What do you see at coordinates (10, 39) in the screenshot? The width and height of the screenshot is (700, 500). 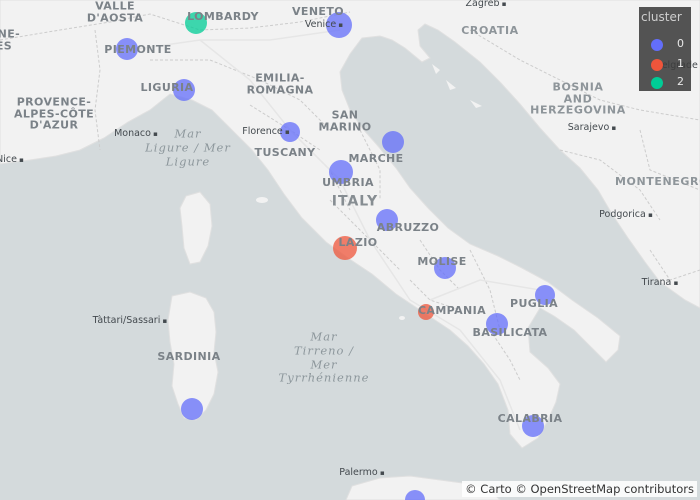 I see `label-ones: ONE- ES` at bounding box center [10, 39].